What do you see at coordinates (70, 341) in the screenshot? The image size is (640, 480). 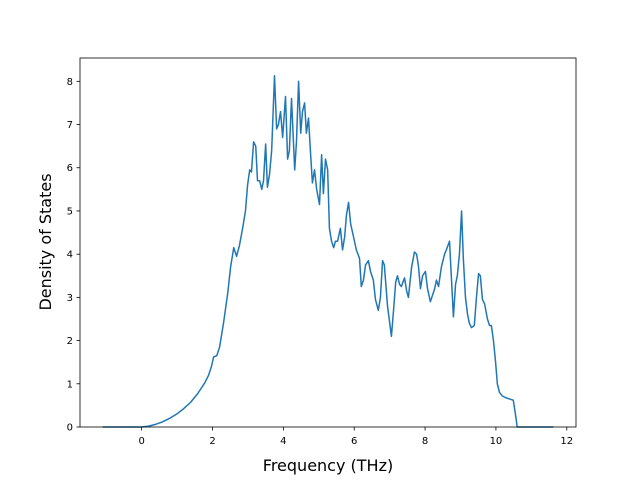 I see `y-tick-label: 2` at bounding box center [70, 341].